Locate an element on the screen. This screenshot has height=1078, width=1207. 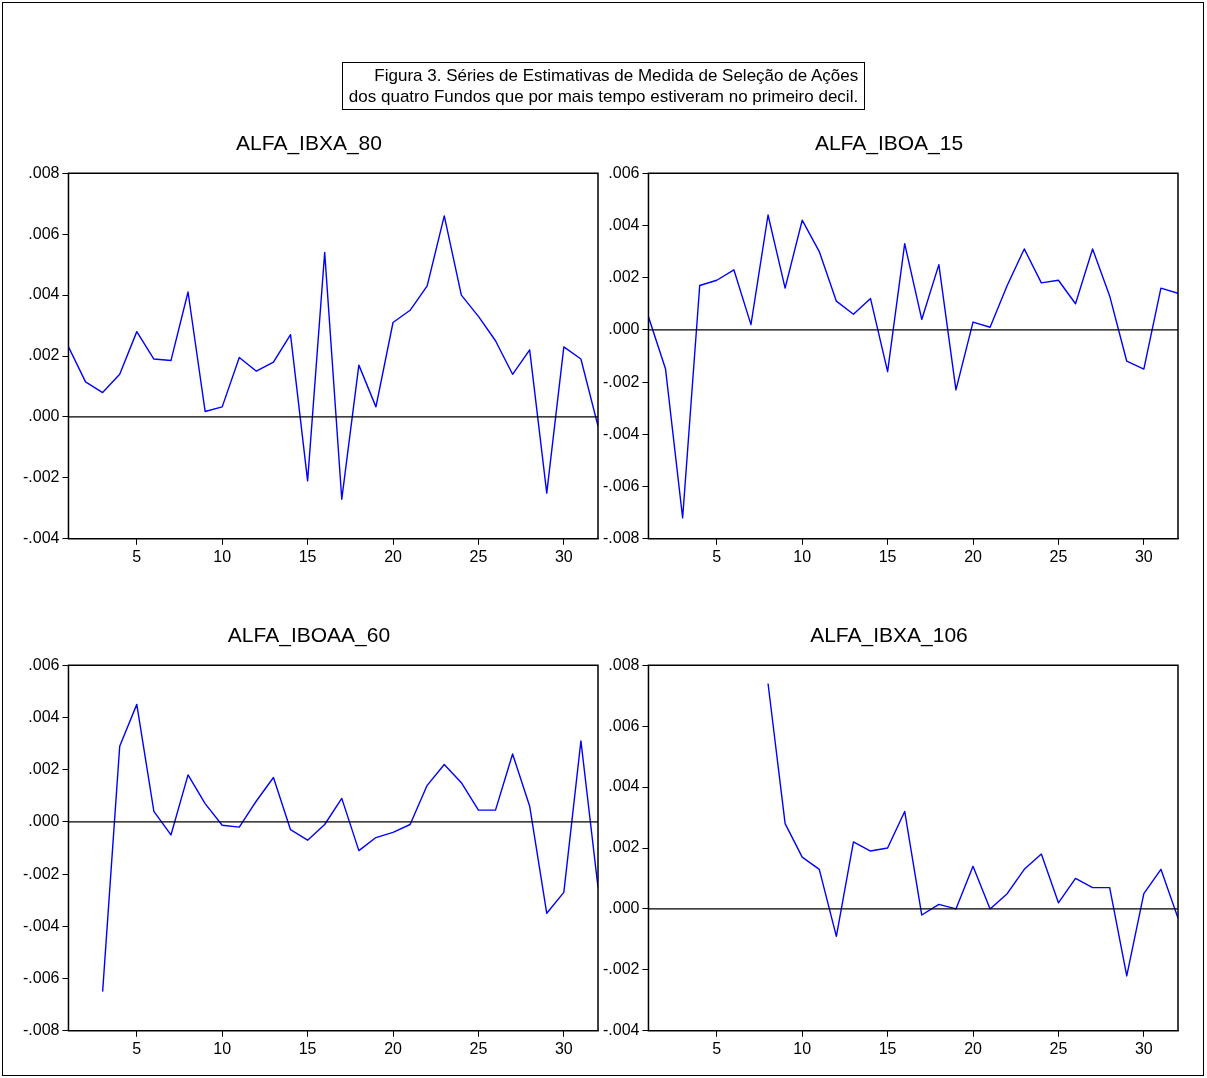
text: Figura 3. Séries de Estimativas de Medida de Seleção de Ações dos quatro Fundos que por mais tempo estiveram no primeiro decil. is located at coordinates (603, 86).